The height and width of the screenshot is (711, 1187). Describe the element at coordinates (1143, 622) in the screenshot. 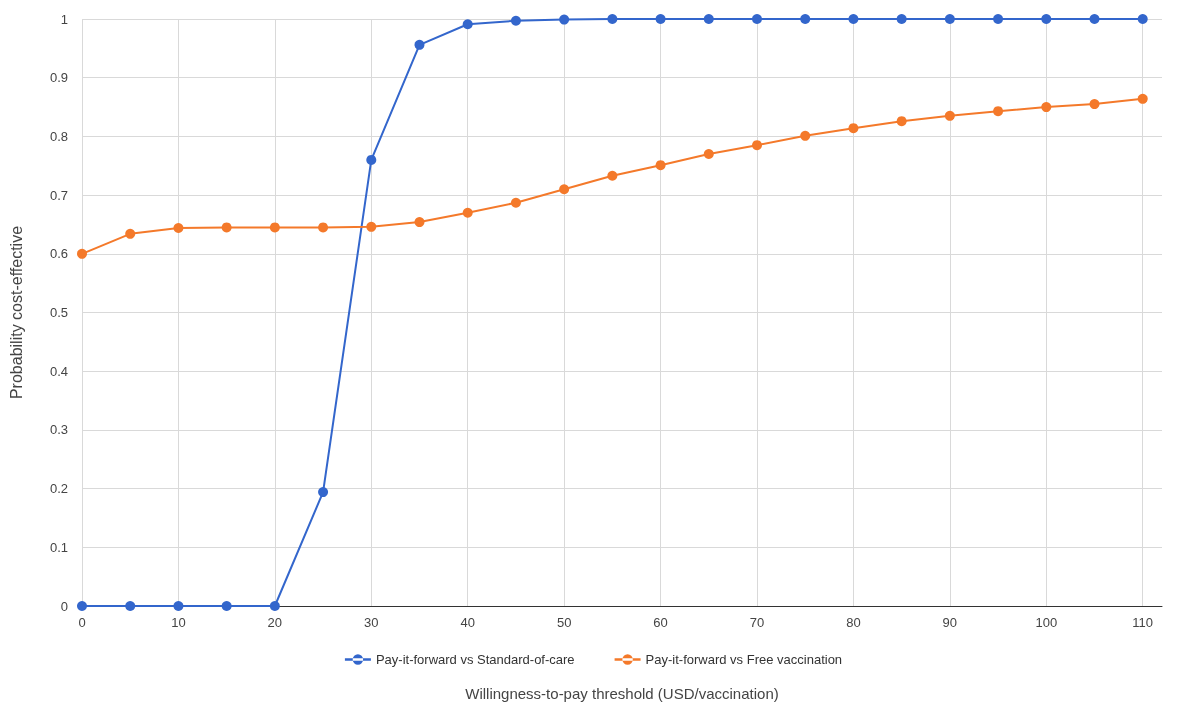

I see `x-tick-label: 110` at that location.